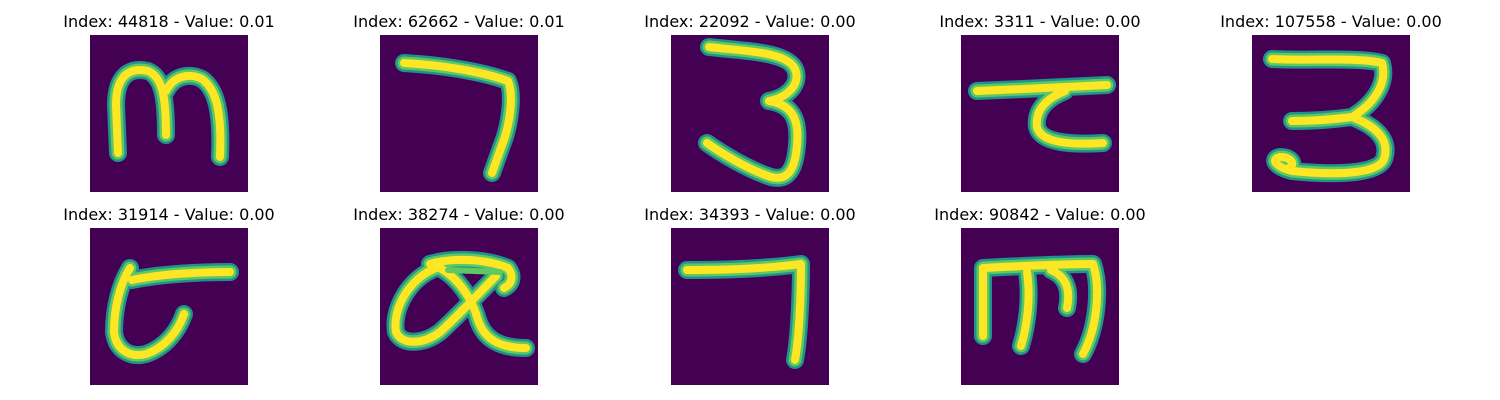 The image size is (1500, 400). I want to click on digit-panel-7: Index: 38274 - Value: 0.00, so click(459, 289).